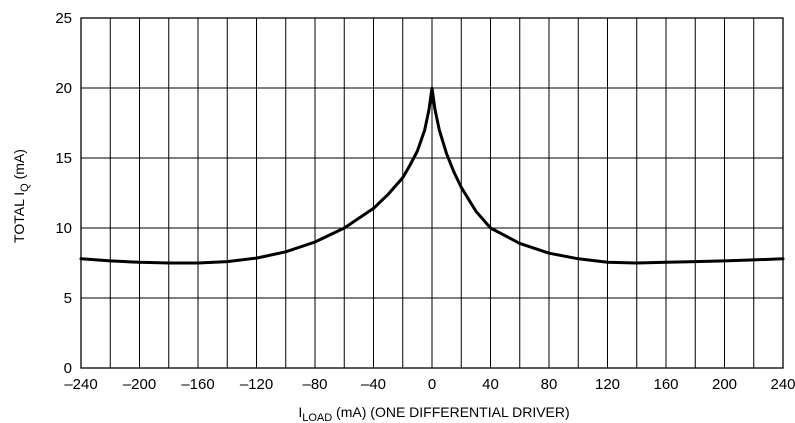 The width and height of the screenshot is (795, 423). I want to click on x-tick-label: –160, so click(197, 384).